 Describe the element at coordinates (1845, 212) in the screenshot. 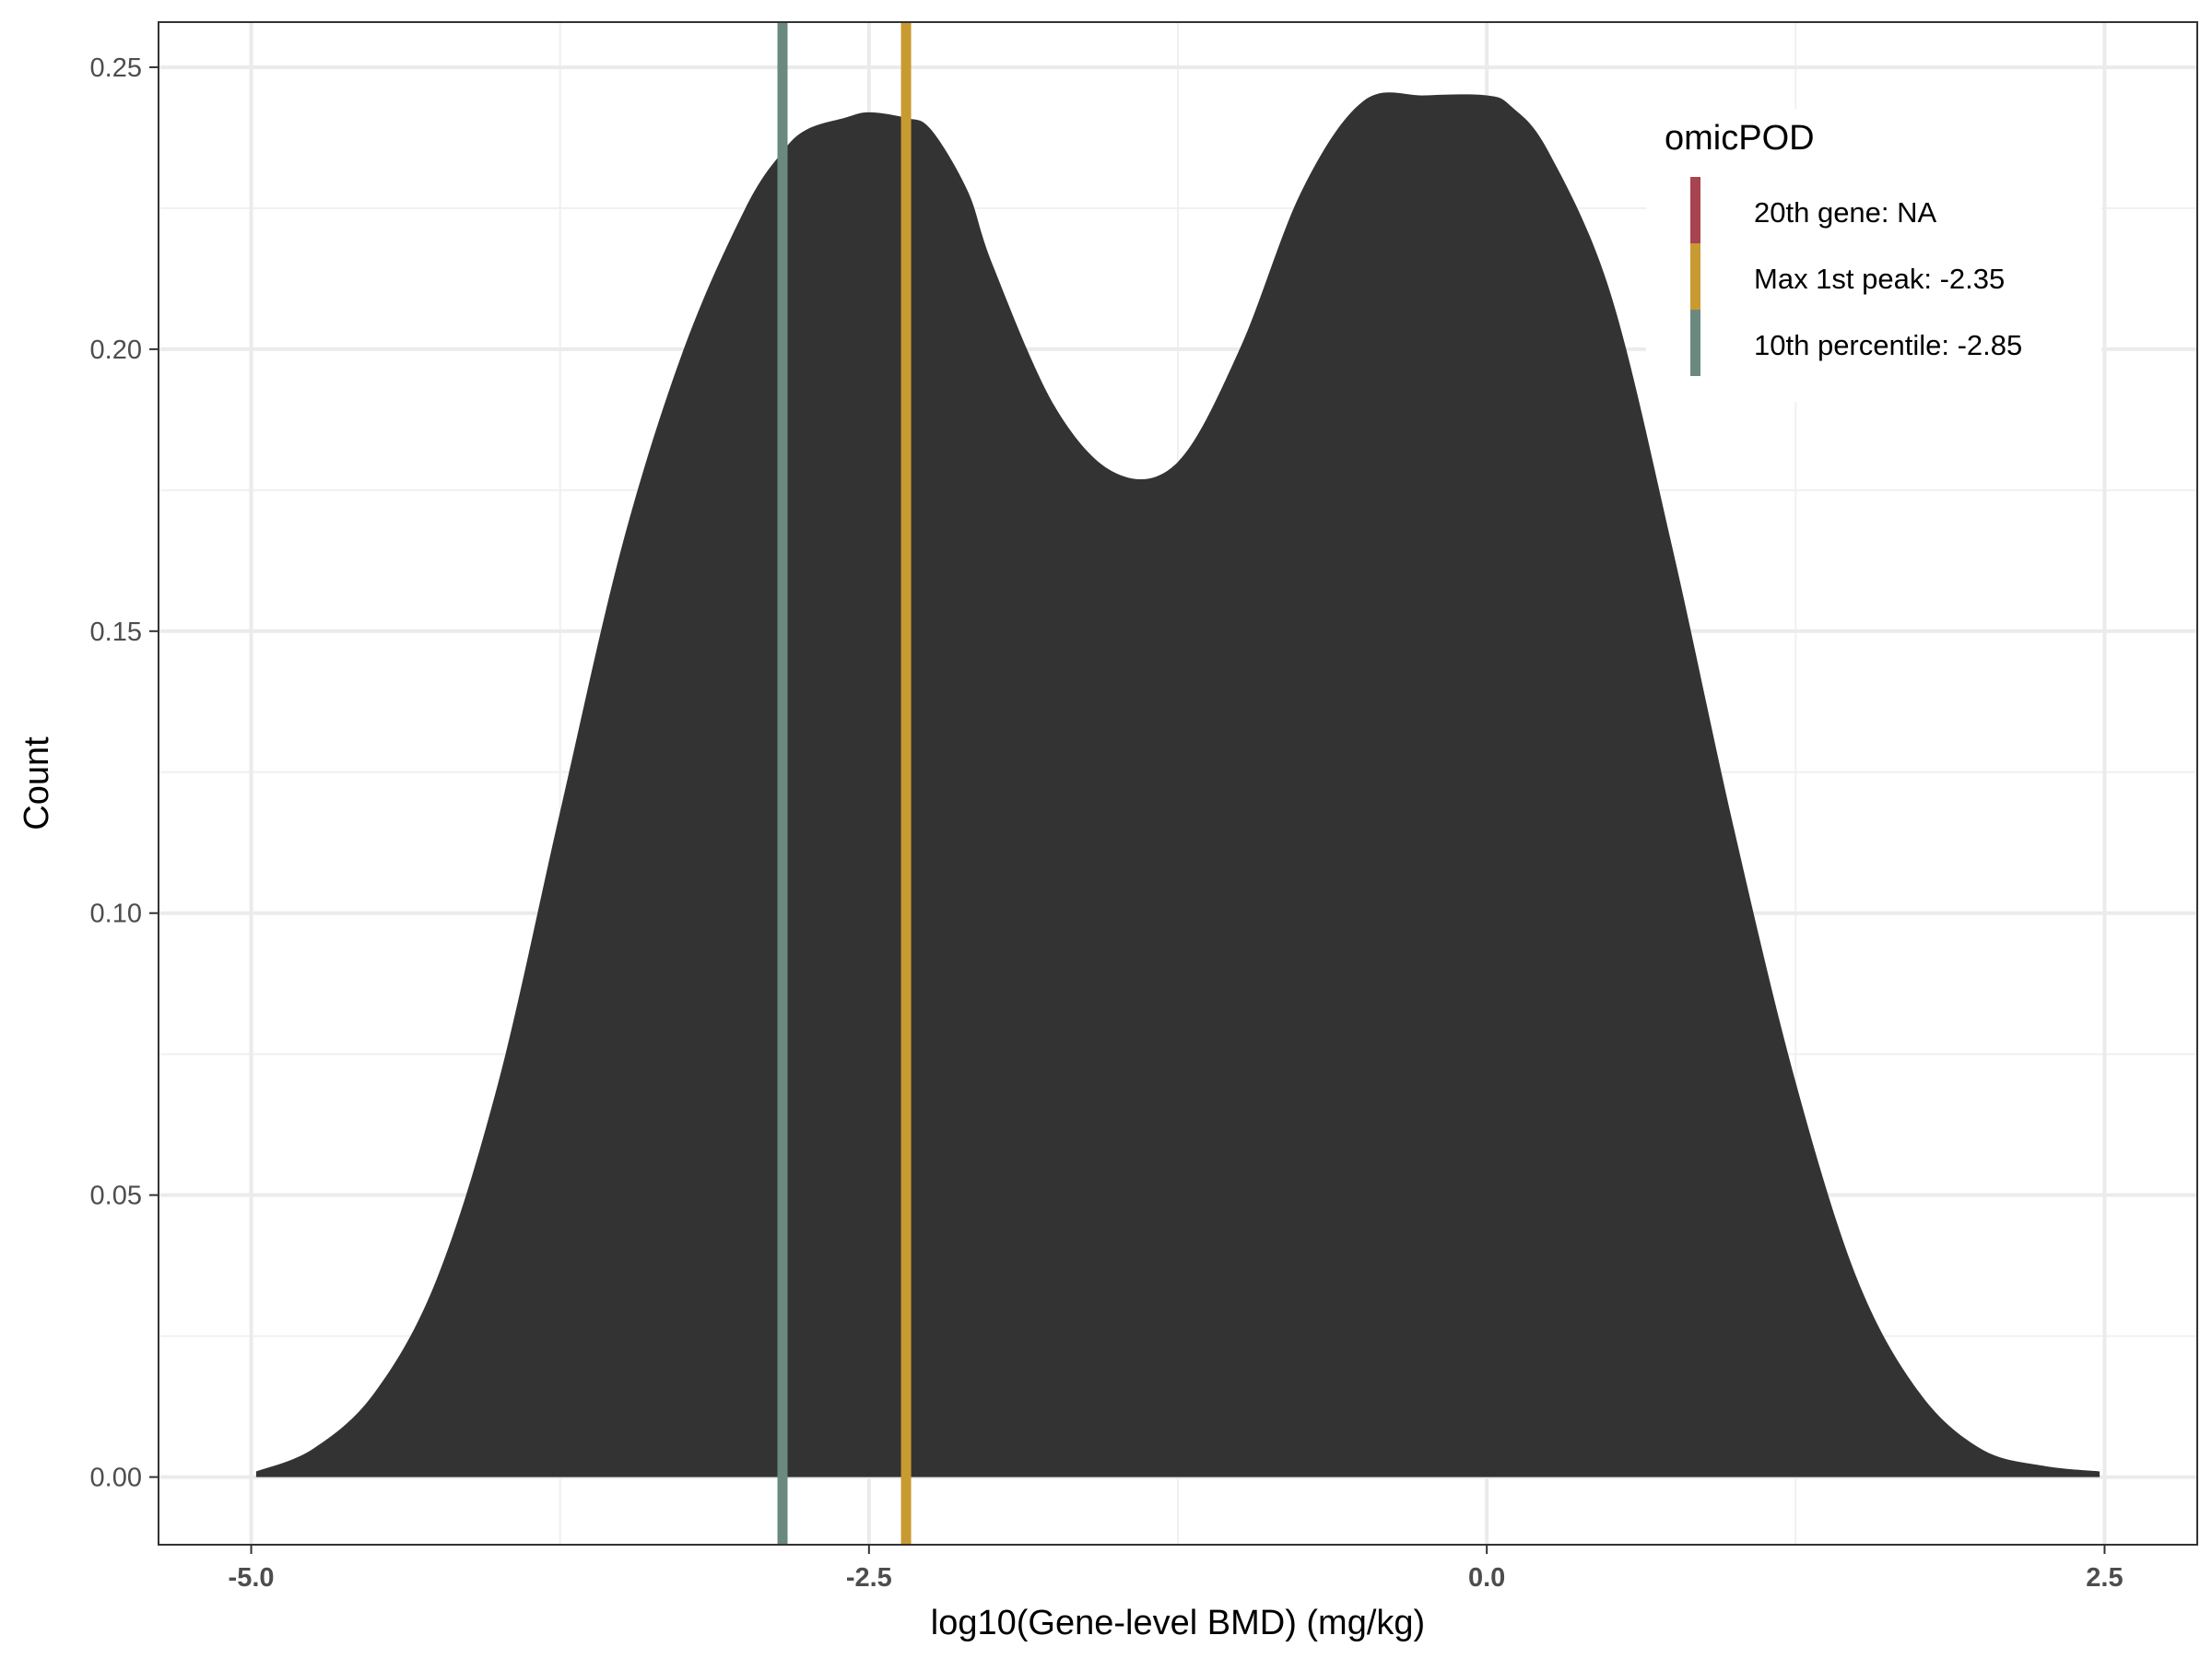

I see `legend-label-20th-gene: 20th gene: NA` at that location.